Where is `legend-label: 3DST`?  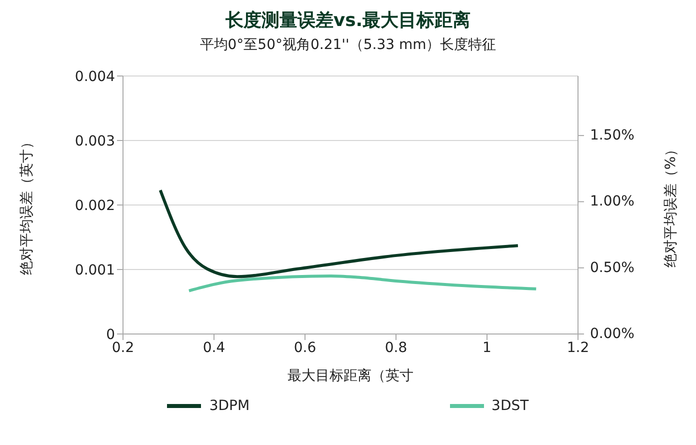
legend-label: 3DST is located at coordinates (509, 406).